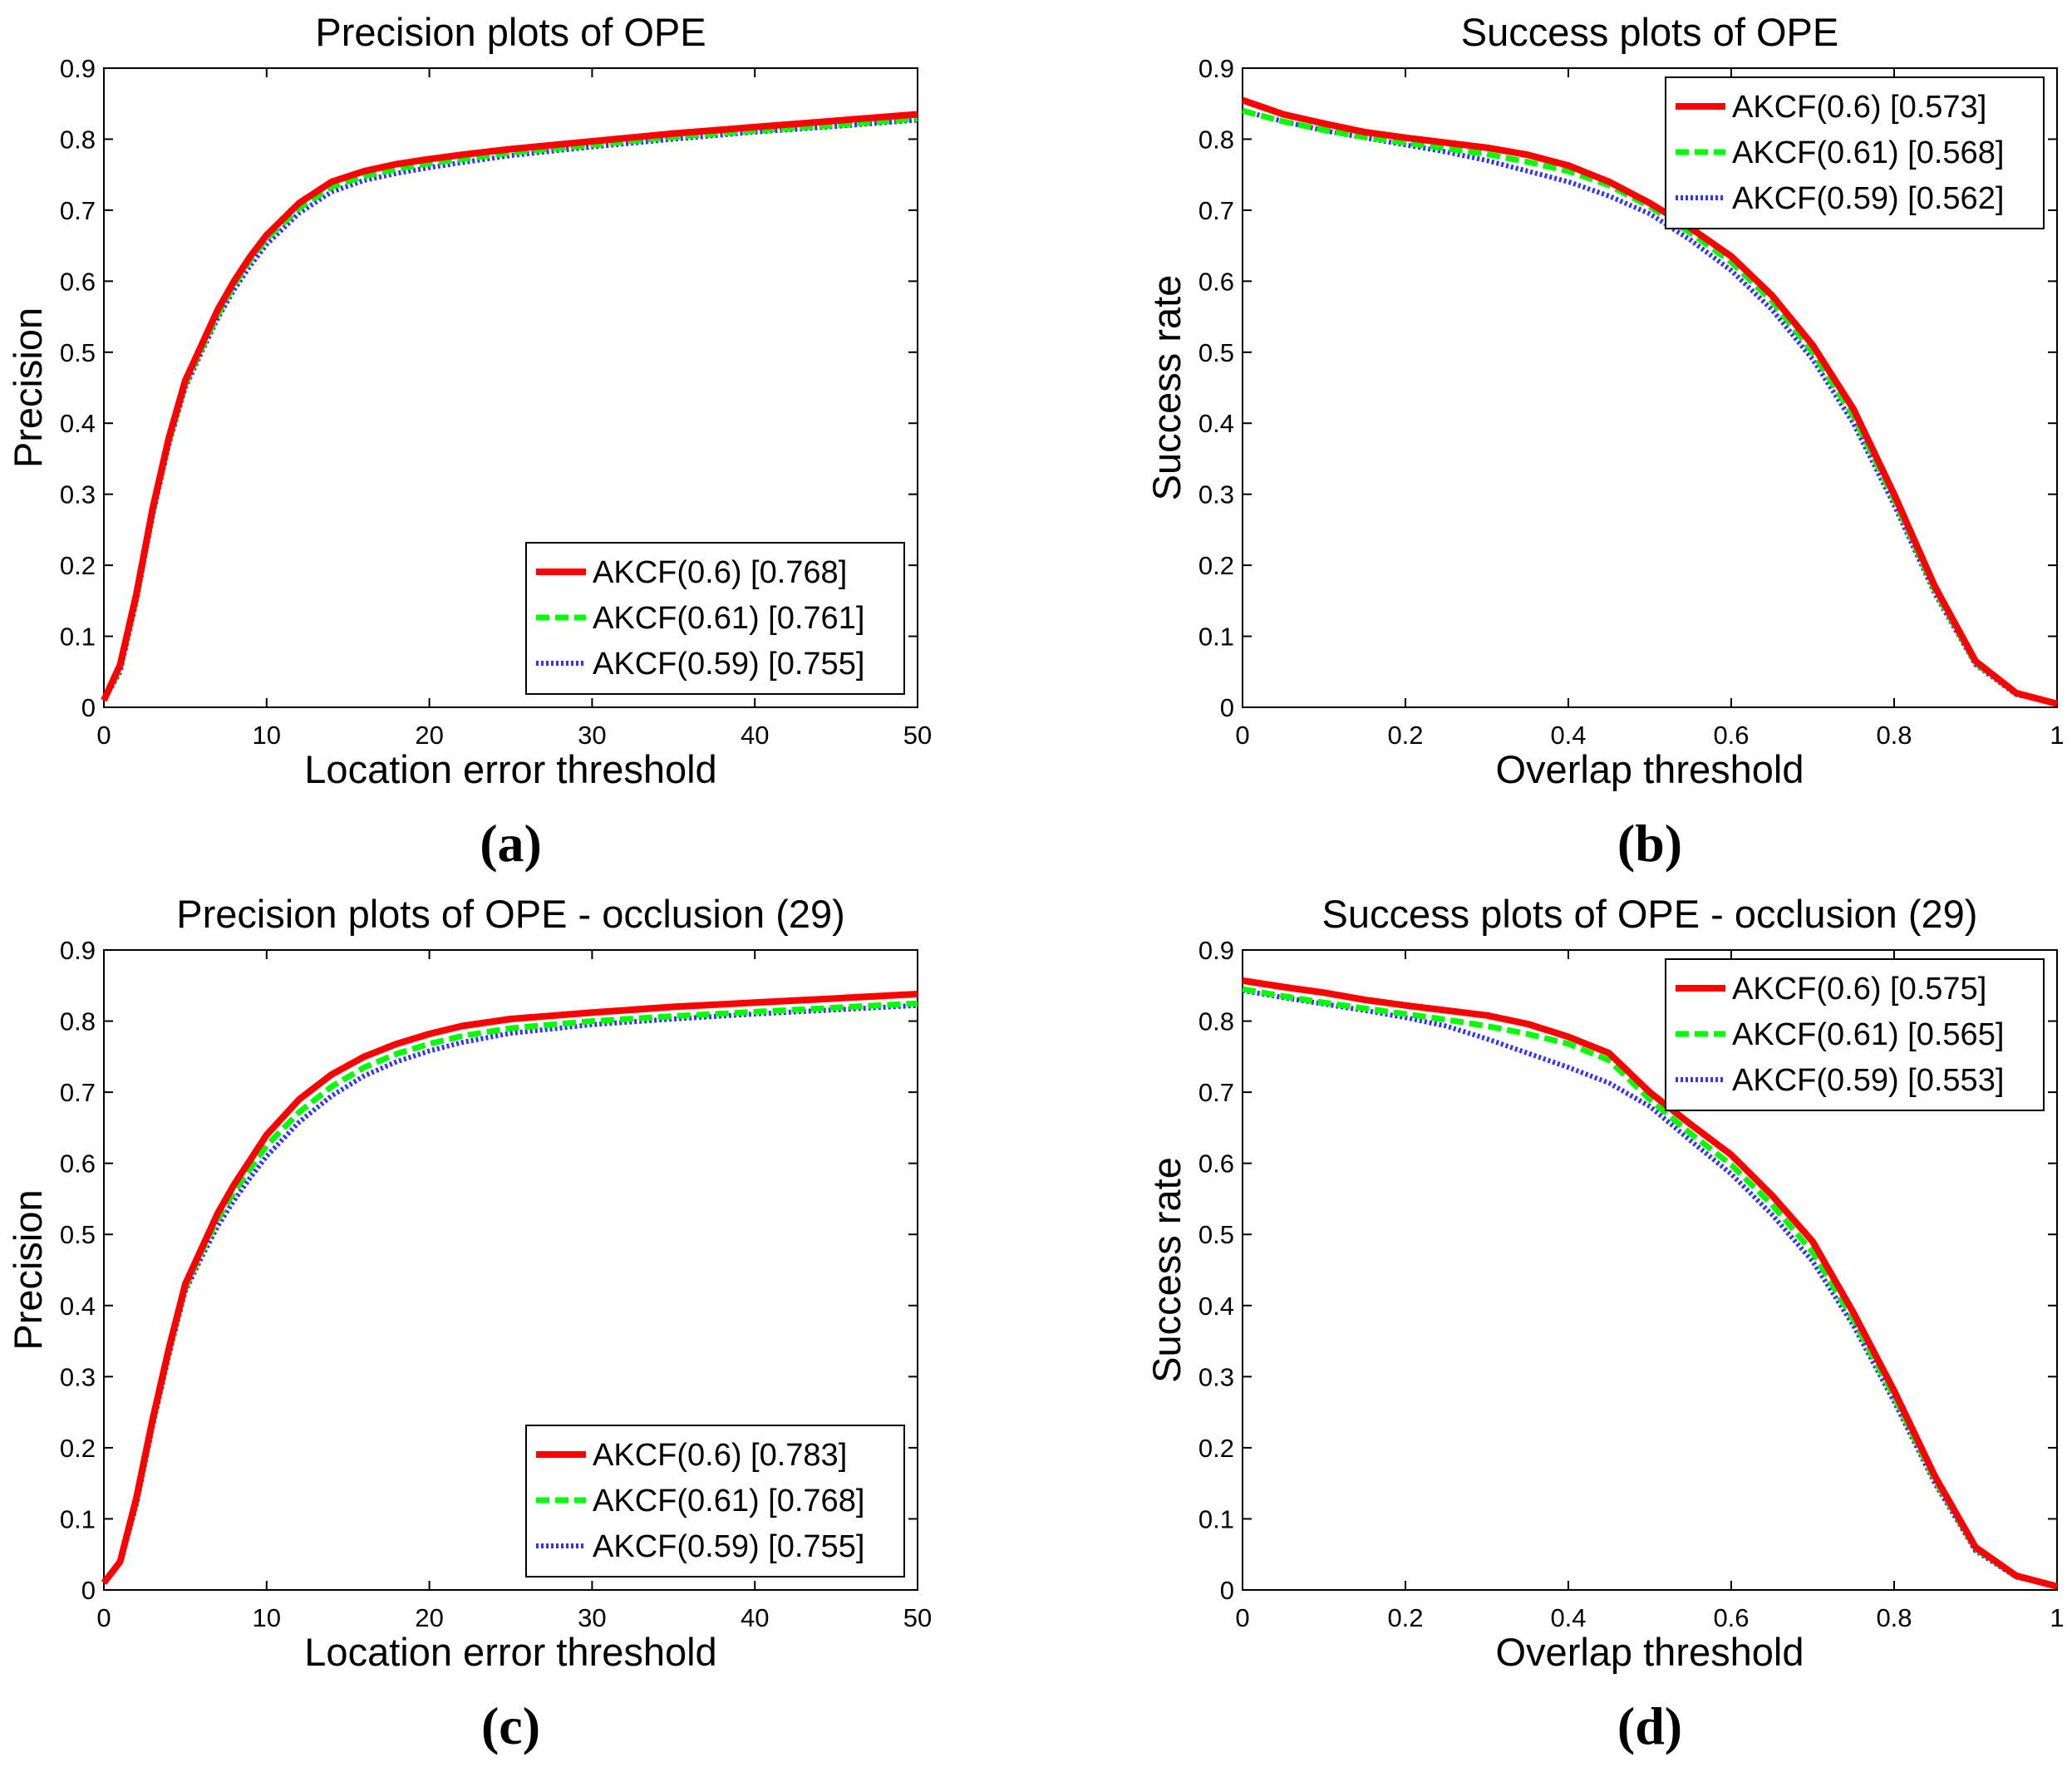  What do you see at coordinates (510, 914) in the screenshot?
I see `chart-title-c: Precision plots of OPE - occlusion (29)` at bounding box center [510, 914].